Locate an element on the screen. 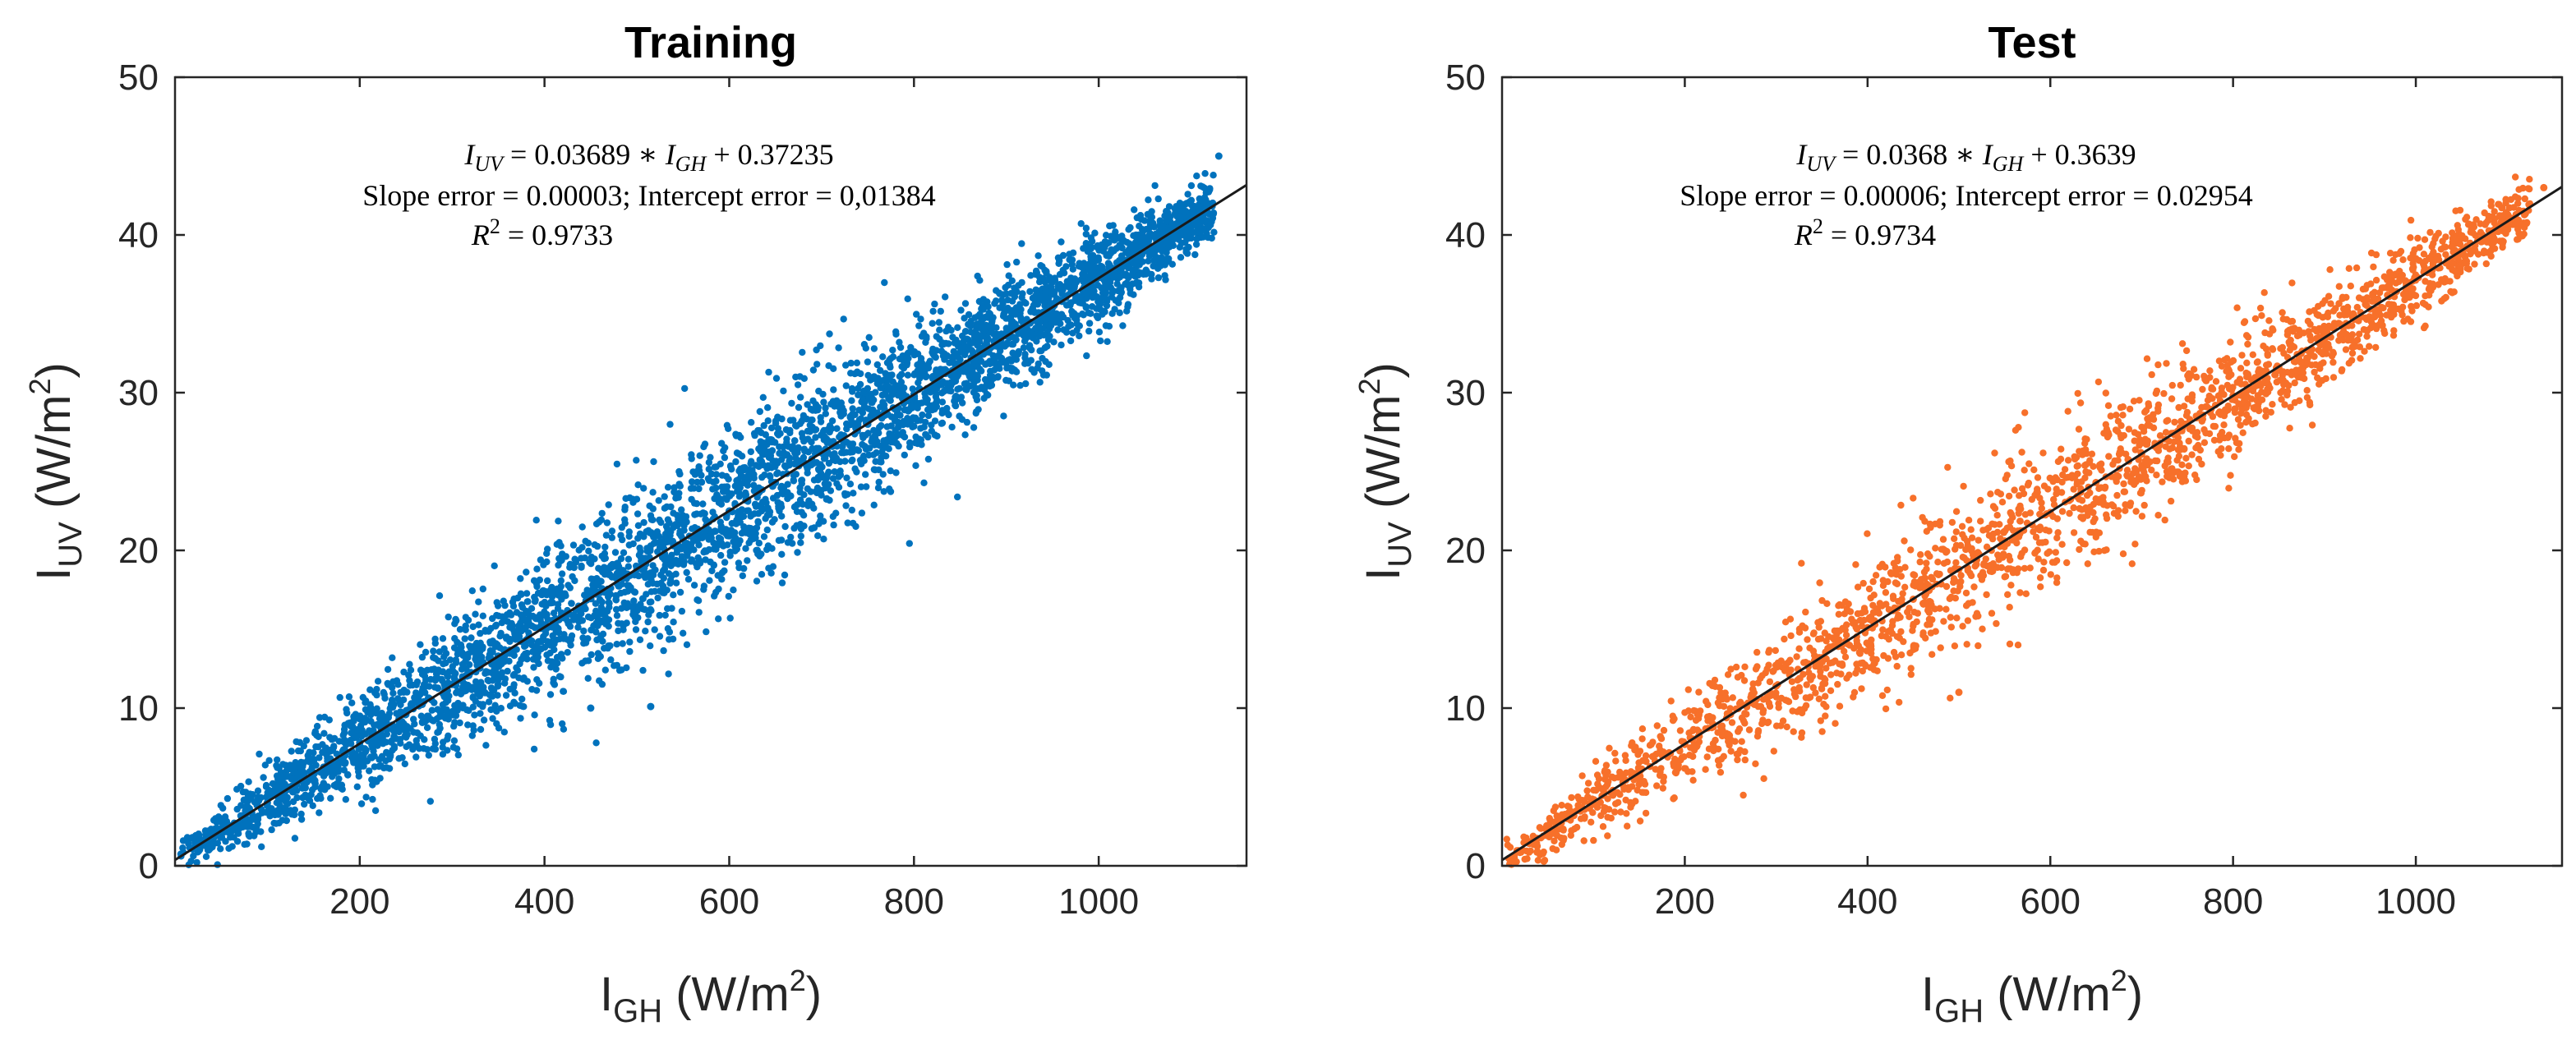 The height and width of the screenshot is (1049, 2576). equation-rhs-sub: GH is located at coordinates (691, 164).